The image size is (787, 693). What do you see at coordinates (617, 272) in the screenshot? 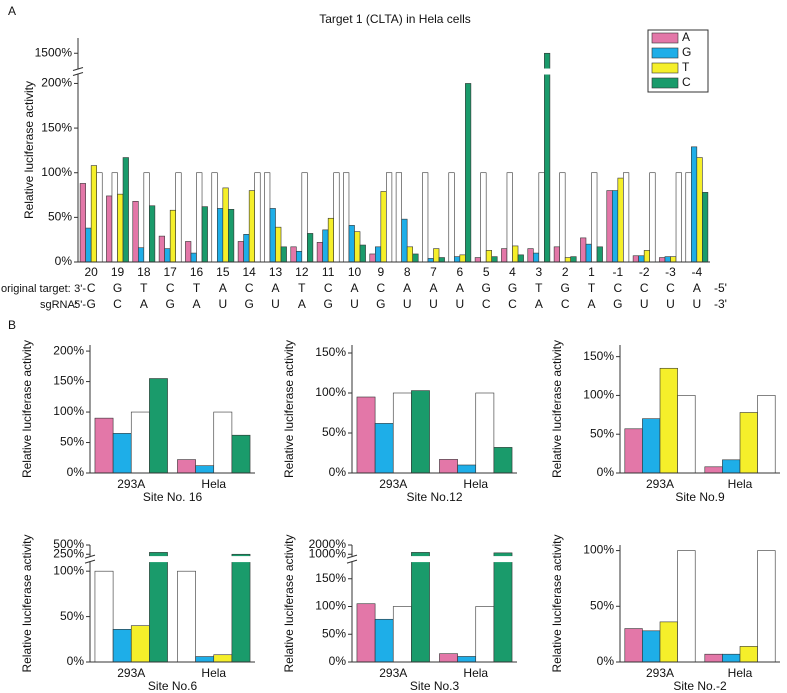
I see `x-tick-label: -1` at bounding box center [617, 272].